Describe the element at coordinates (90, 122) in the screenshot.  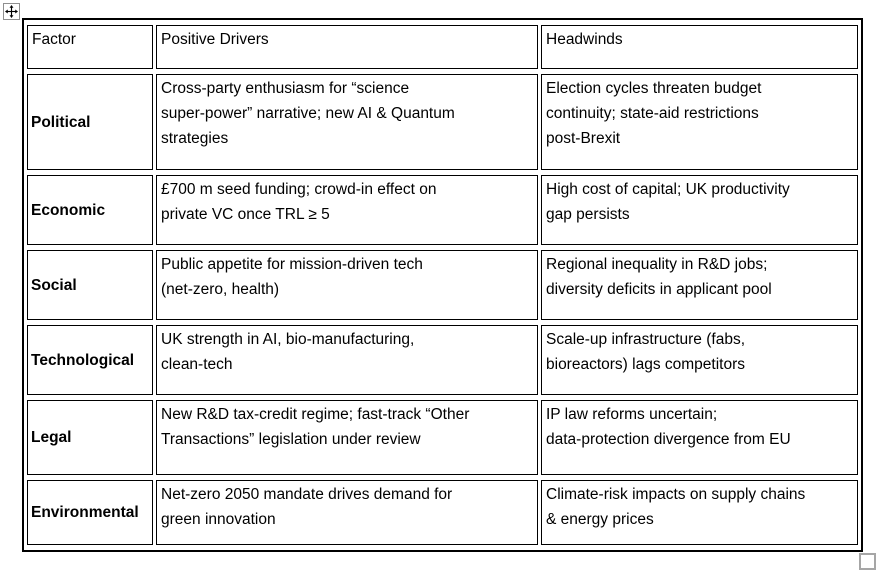
I see `cell-factor-political: Political` at that location.